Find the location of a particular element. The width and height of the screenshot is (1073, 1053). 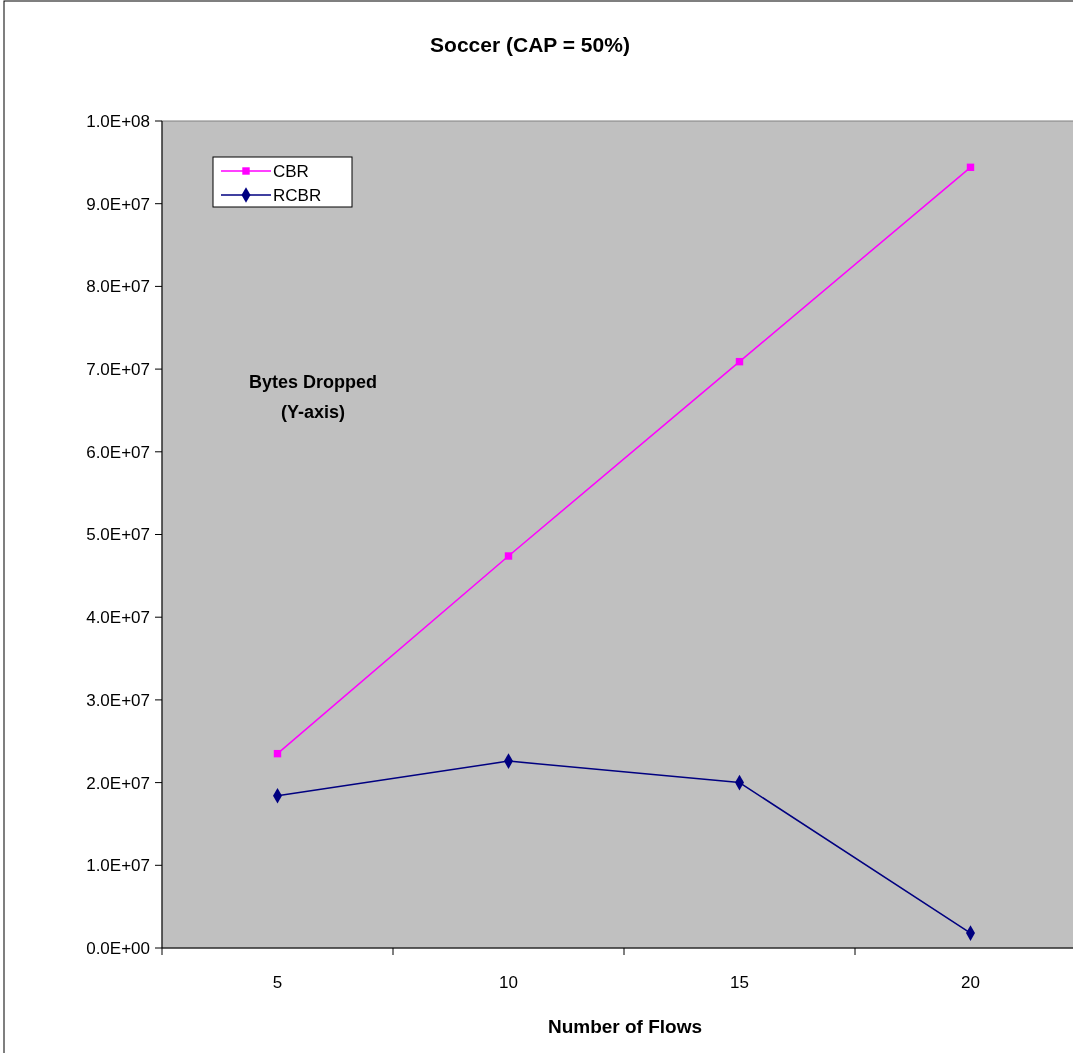

y-tick-label: 0.0E+00 is located at coordinates (118, 948).